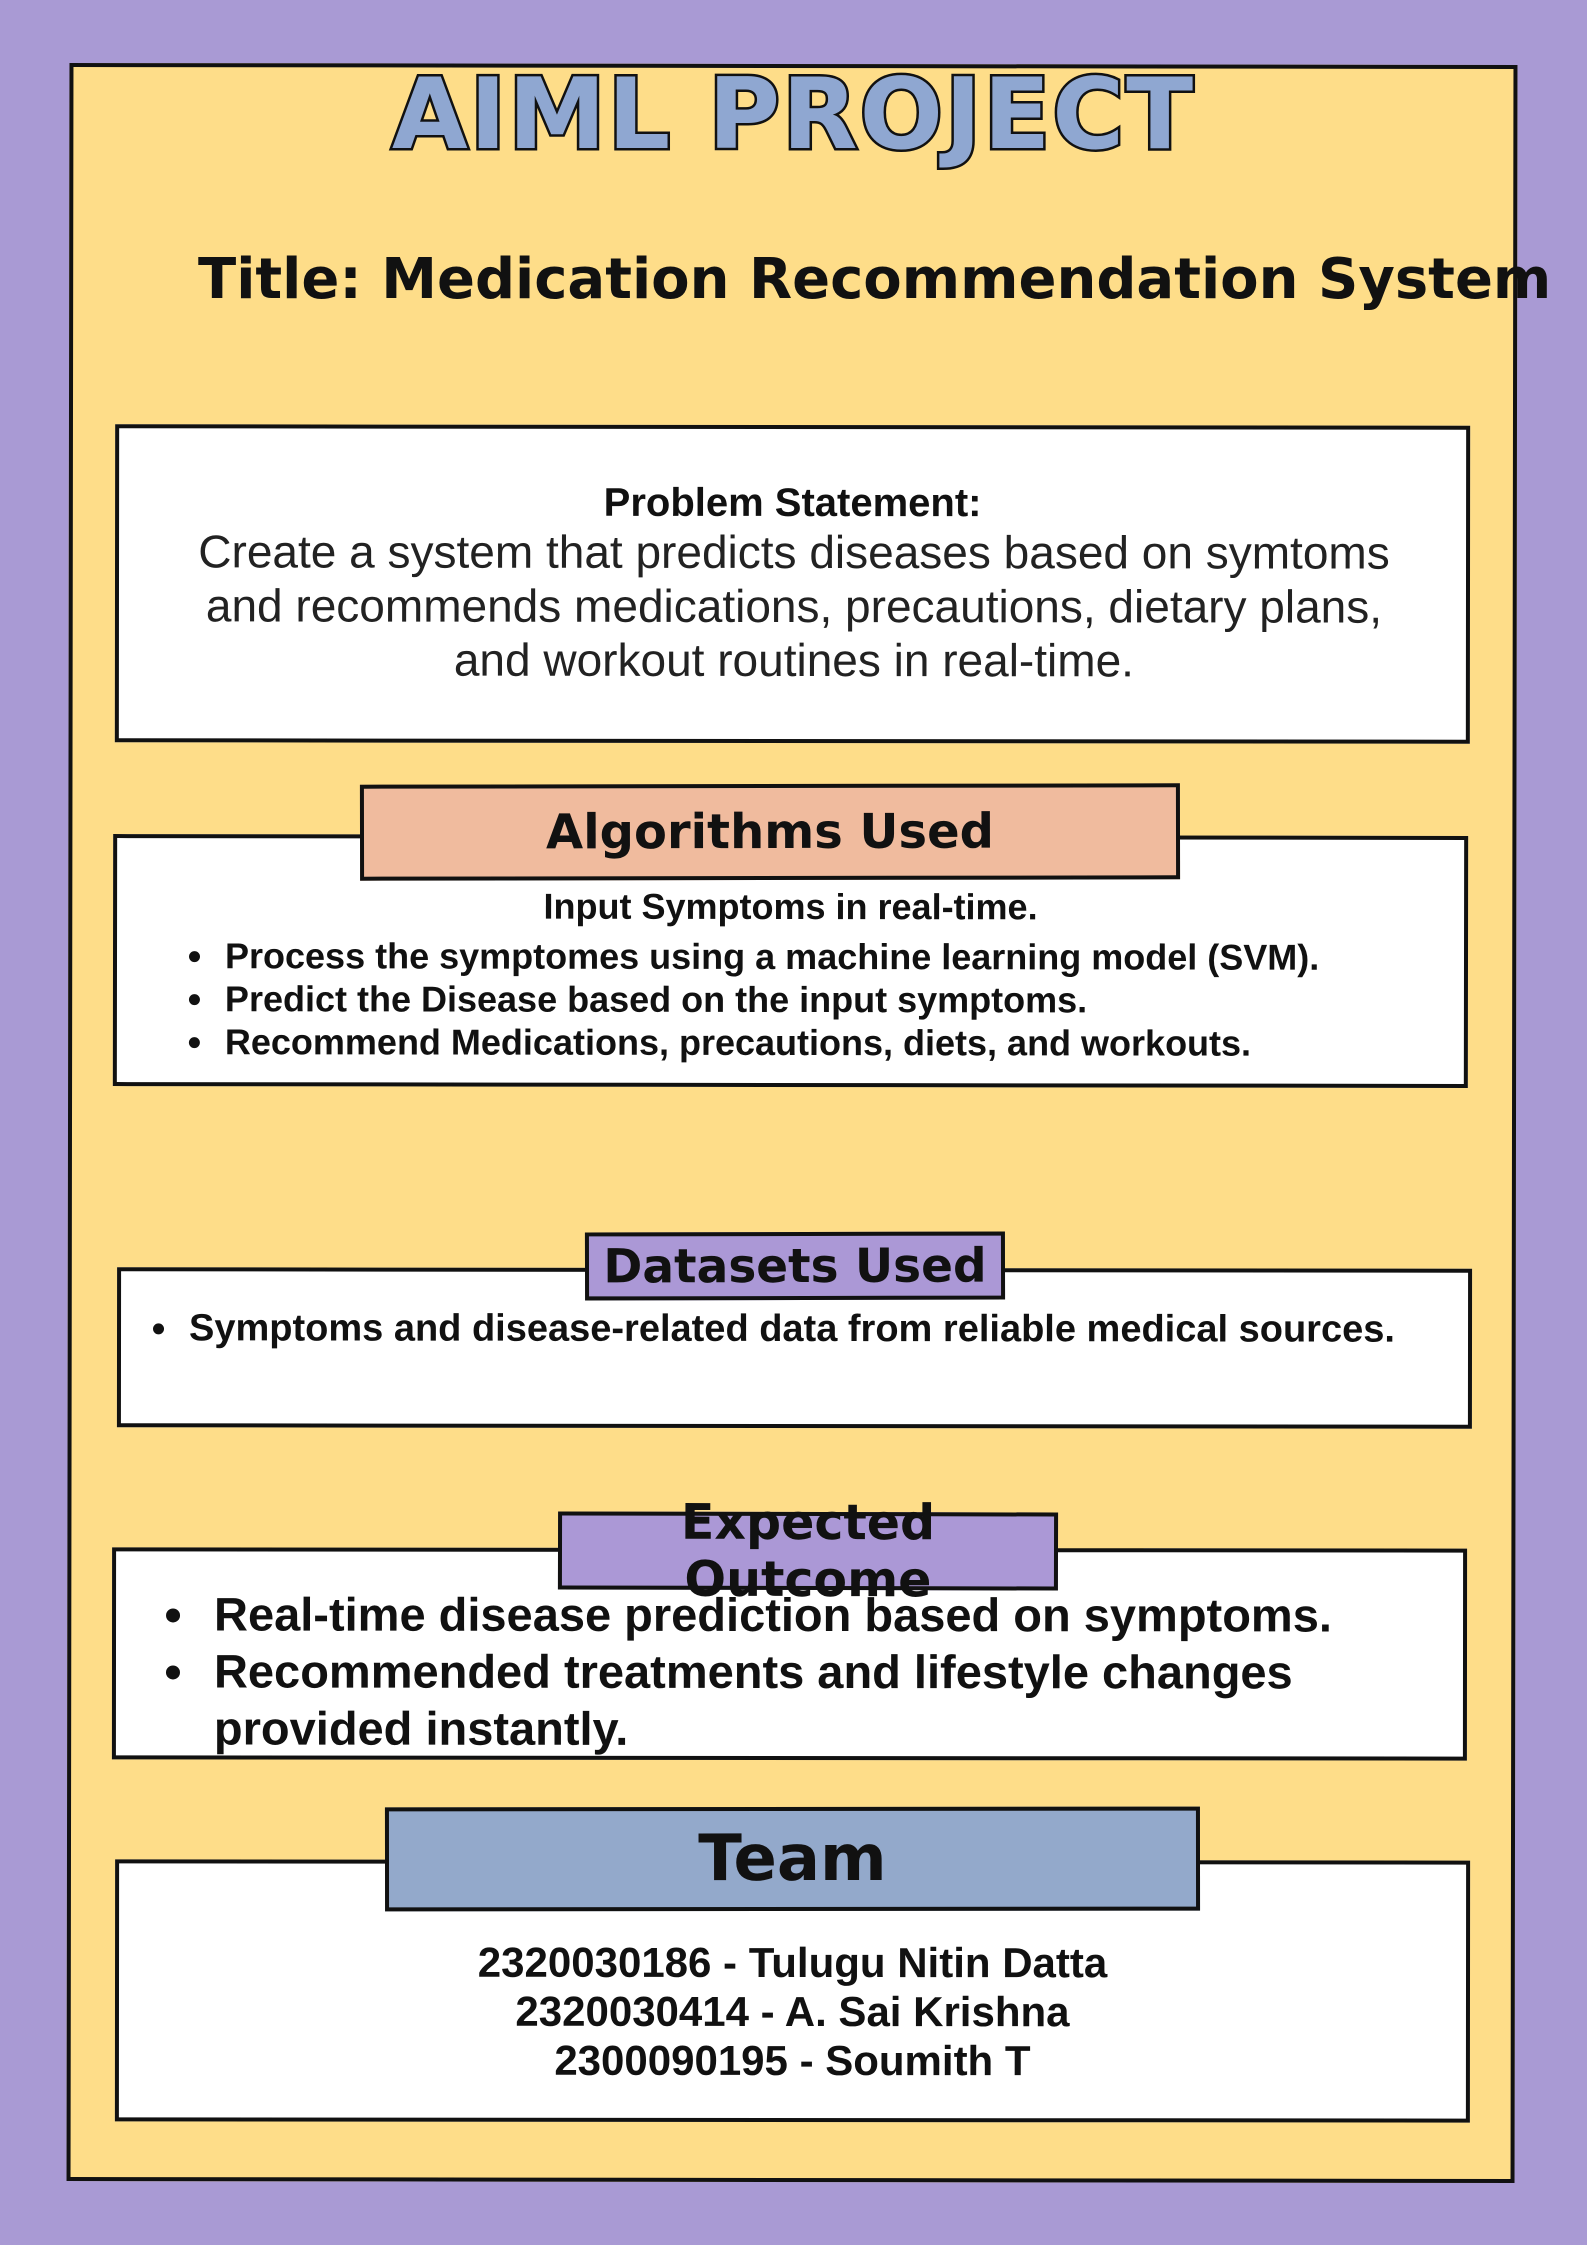 The image size is (1587, 2245). What do you see at coordinates (792, 503) in the screenshot?
I see `problem-statement-heading: Problem Statement:` at bounding box center [792, 503].